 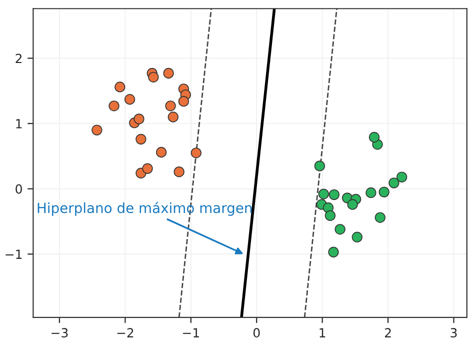 What do you see at coordinates (256, 333) in the screenshot?
I see `x-tick-label: 0` at bounding box center [256, 333].